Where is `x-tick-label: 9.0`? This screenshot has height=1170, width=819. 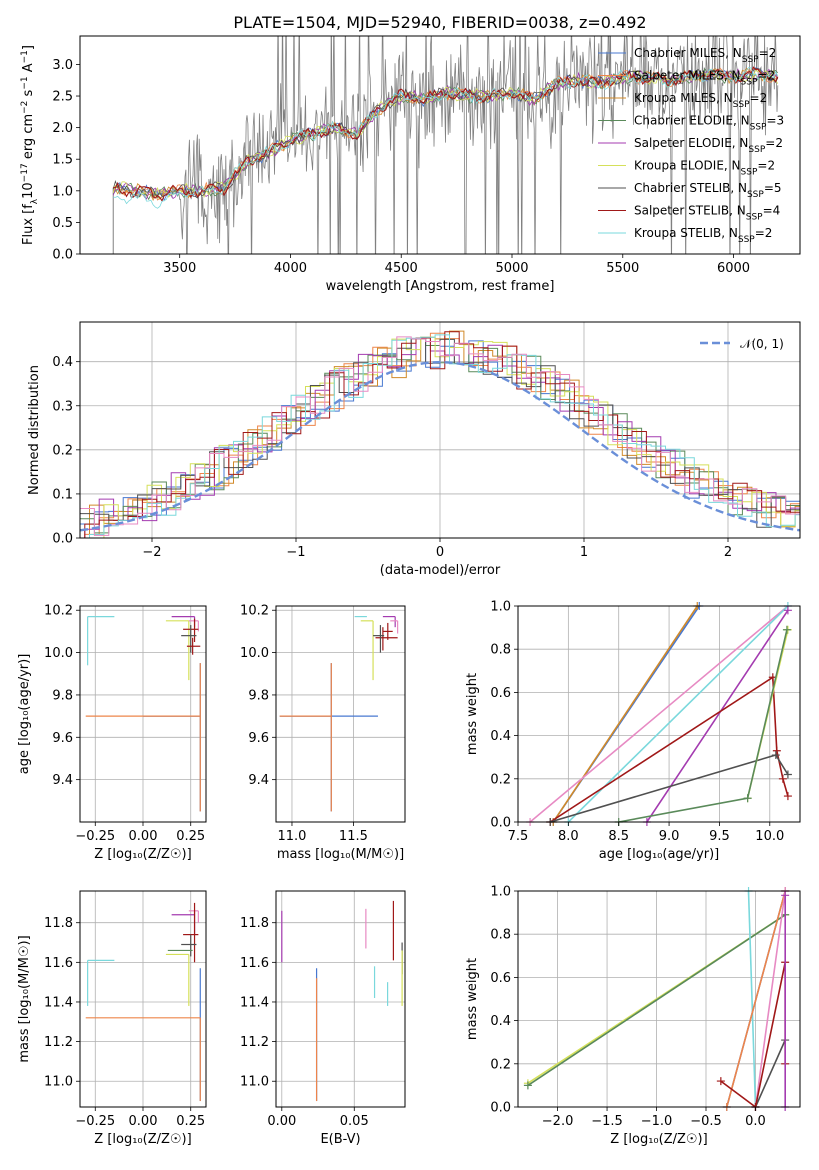
x-tick-label: 9.0 is located at coordinates (669, 836).